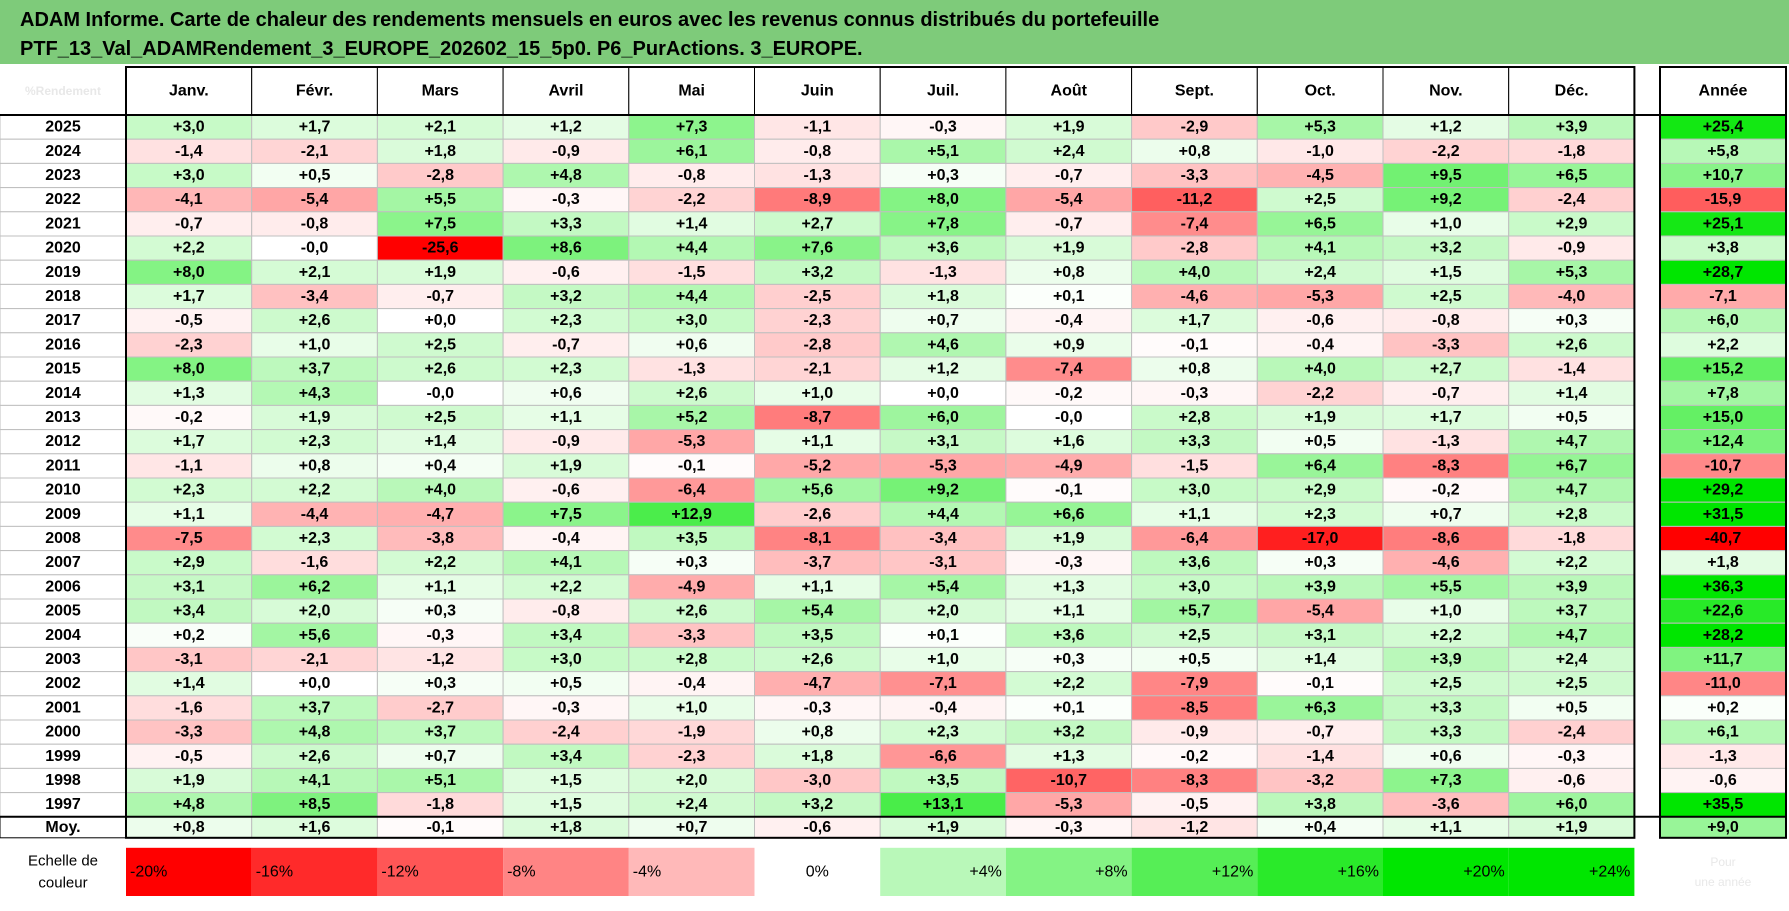  What do you see at coordinates (1723, 805) in the screenshot?
I see `annual-cell` at bounding box center [1723, 805].